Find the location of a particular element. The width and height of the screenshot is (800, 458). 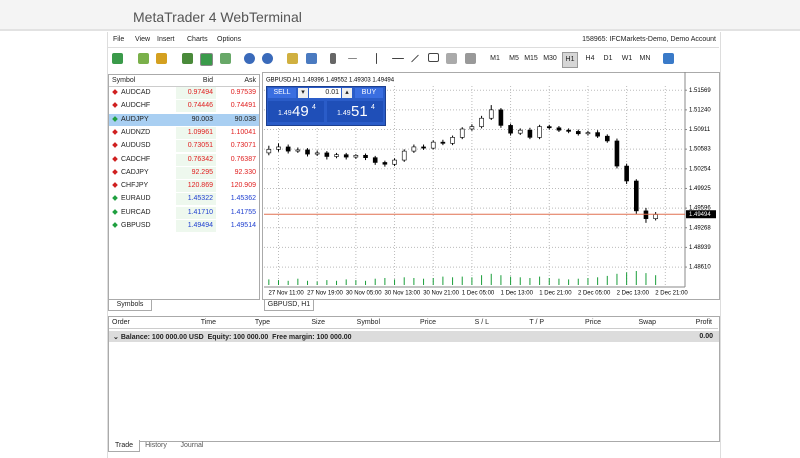

symbol: AUDCAD is located at coordinates (136, 92).